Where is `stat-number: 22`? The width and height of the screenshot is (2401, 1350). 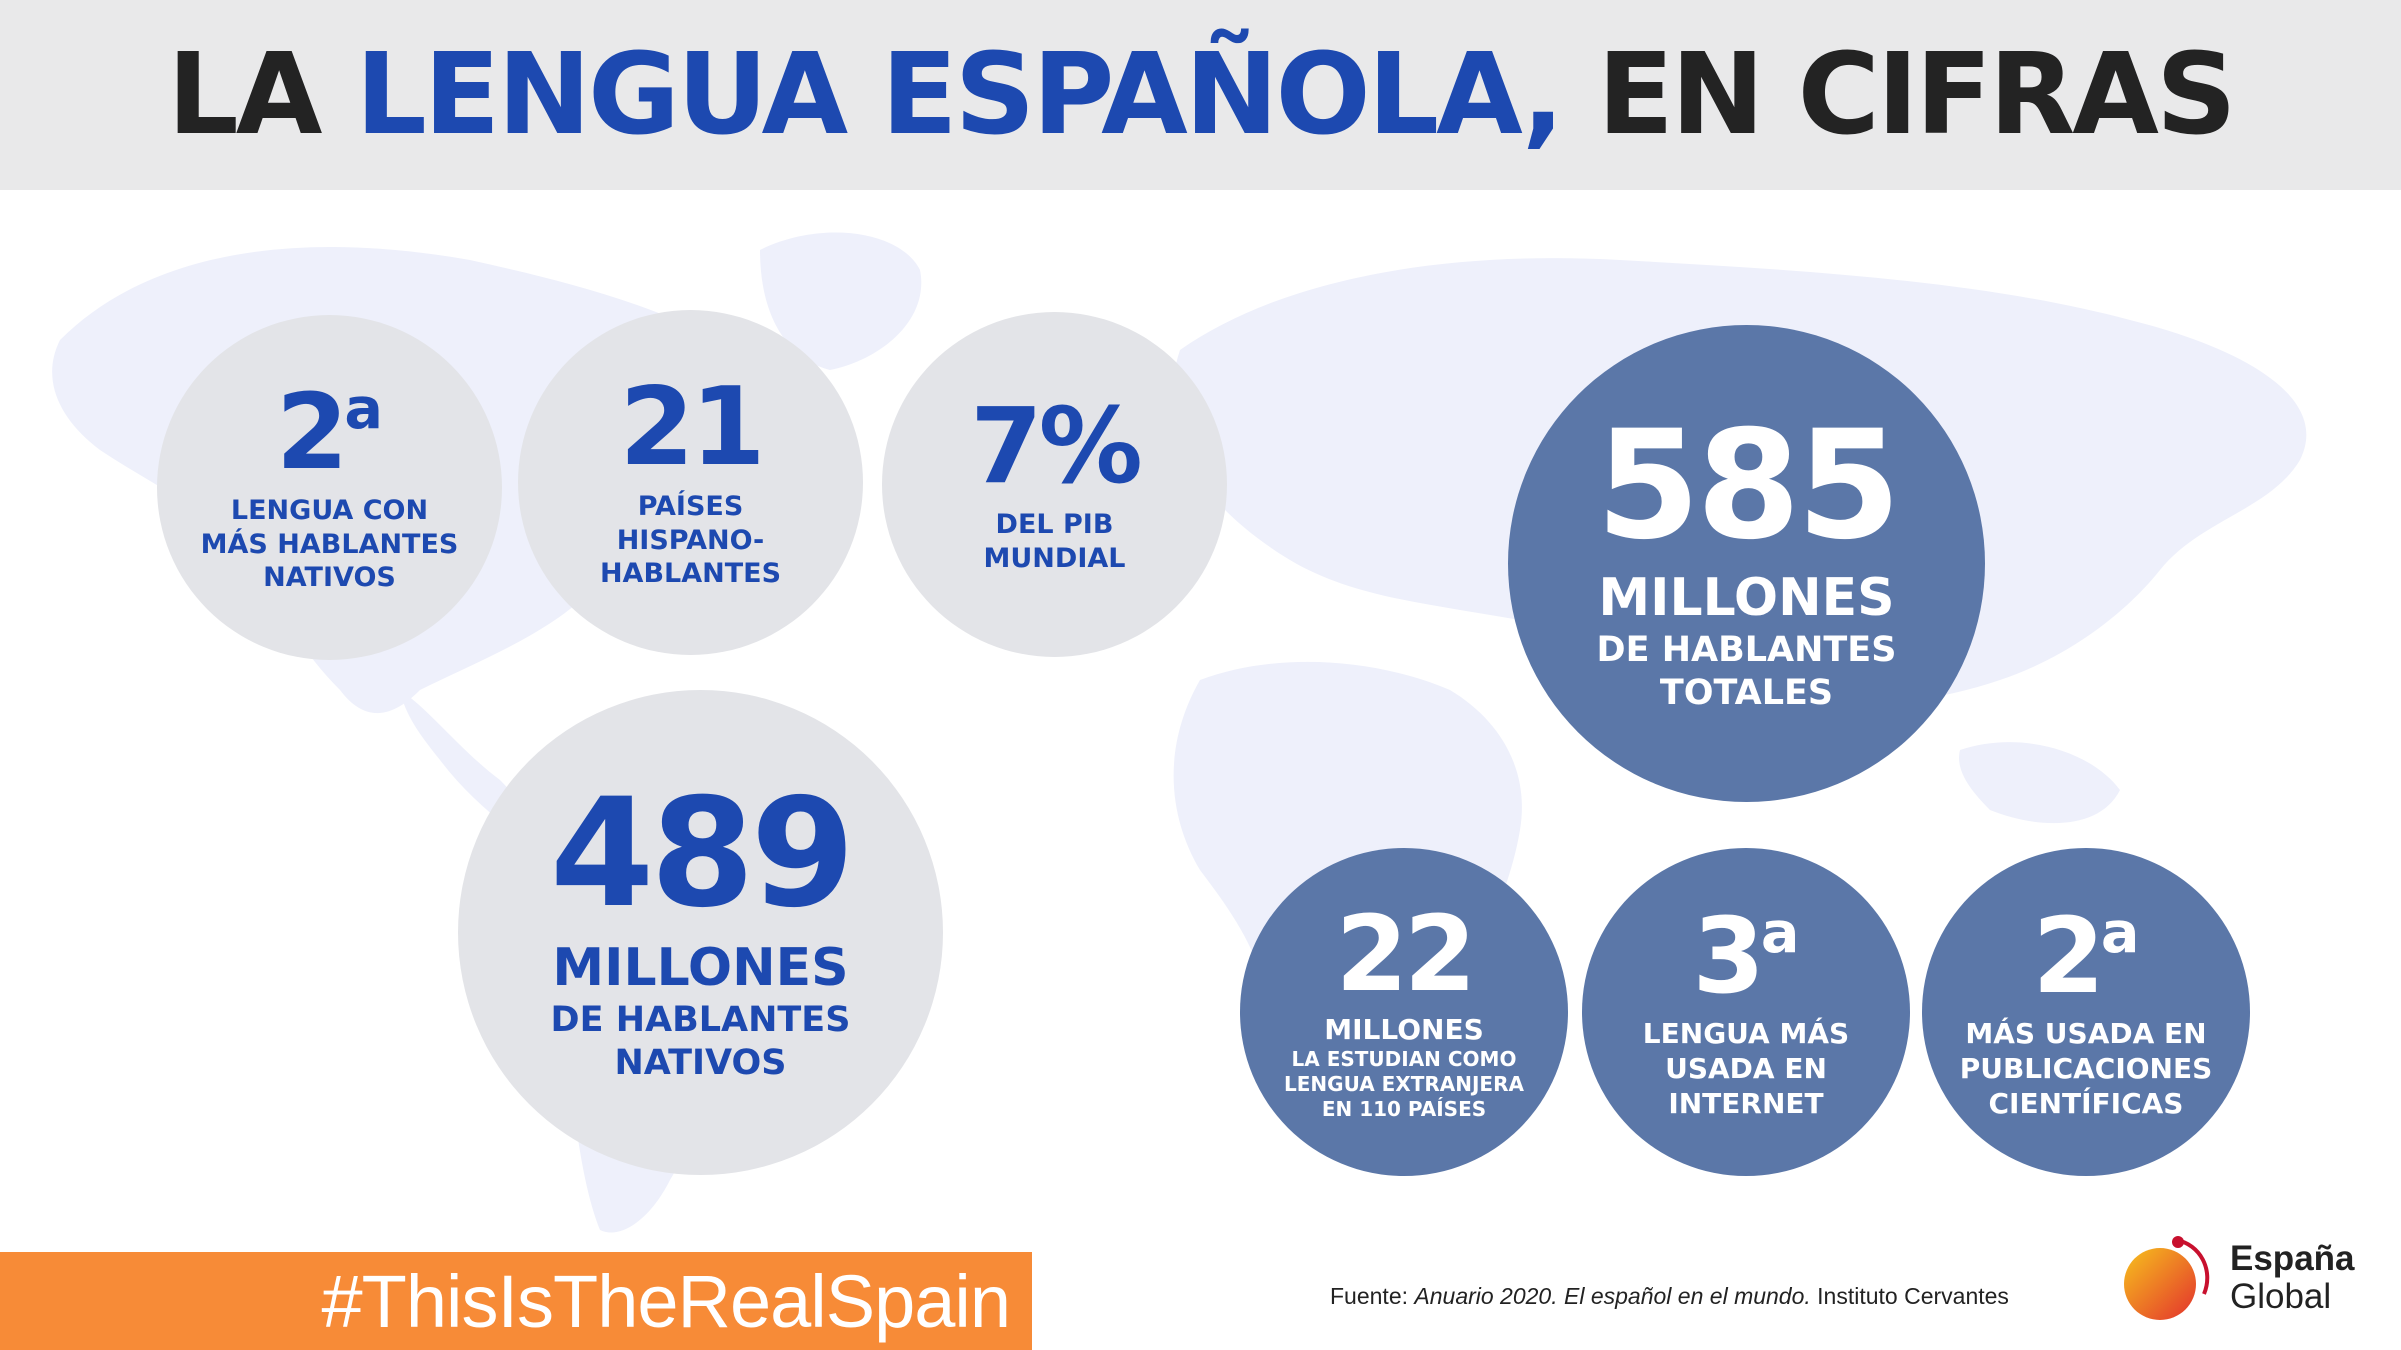
stat-number: 22 is located at coordinates (1406, 954).